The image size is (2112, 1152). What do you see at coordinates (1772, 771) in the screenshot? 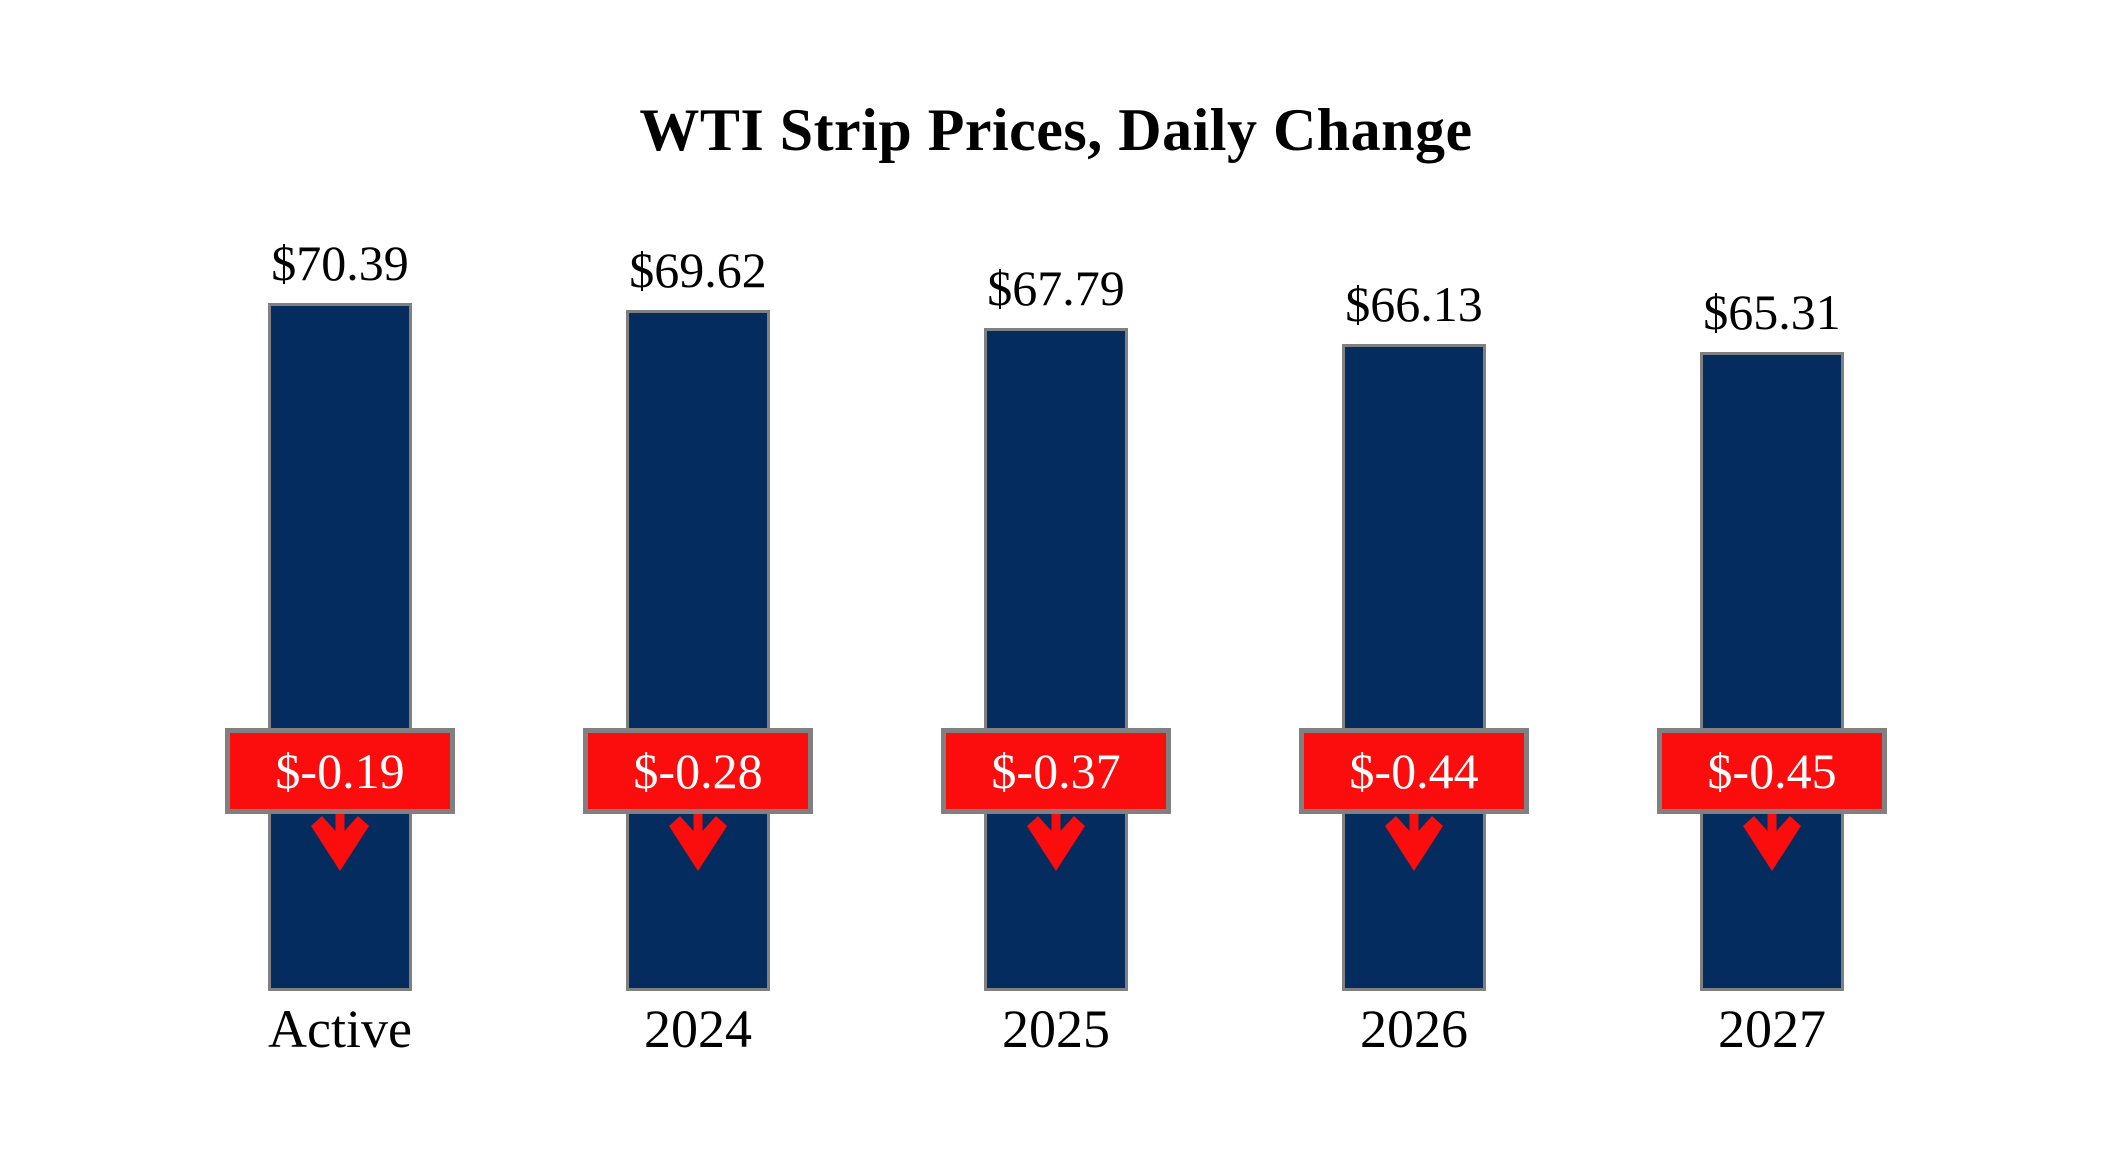
I see `daily-change-box: $-0.45` at bounding box center [1772, 771].